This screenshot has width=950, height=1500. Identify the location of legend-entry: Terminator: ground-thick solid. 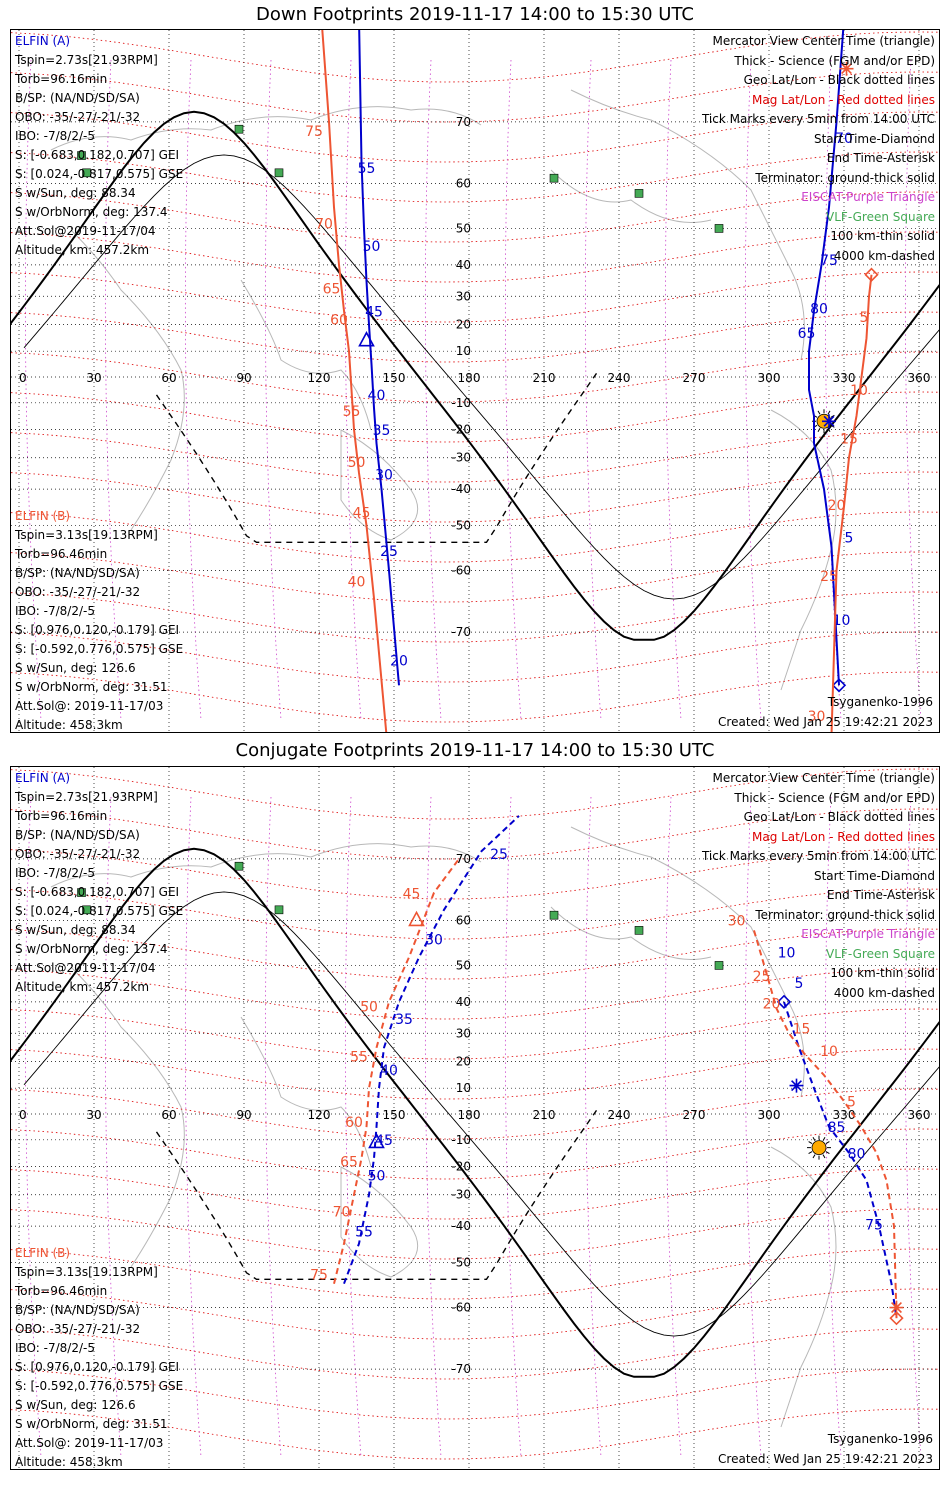
(845, 177).